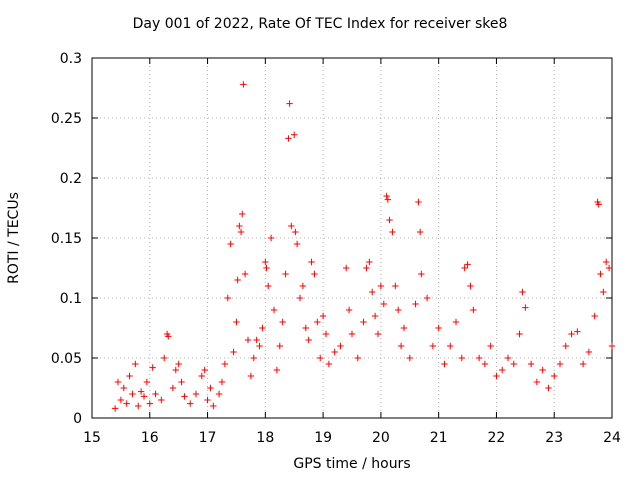 The height and width of the screenshot is (480, 640). What do you see at coordinates (71, 299) in the screenshot?
I see `y-tick-label: 0.1` at bounding box center [71, 299].